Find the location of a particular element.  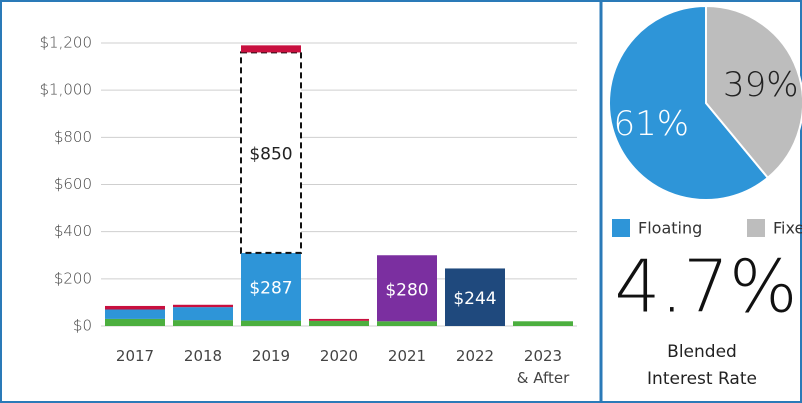

stat-label: Blended Interest Rate is located at coordinates (702, 365).